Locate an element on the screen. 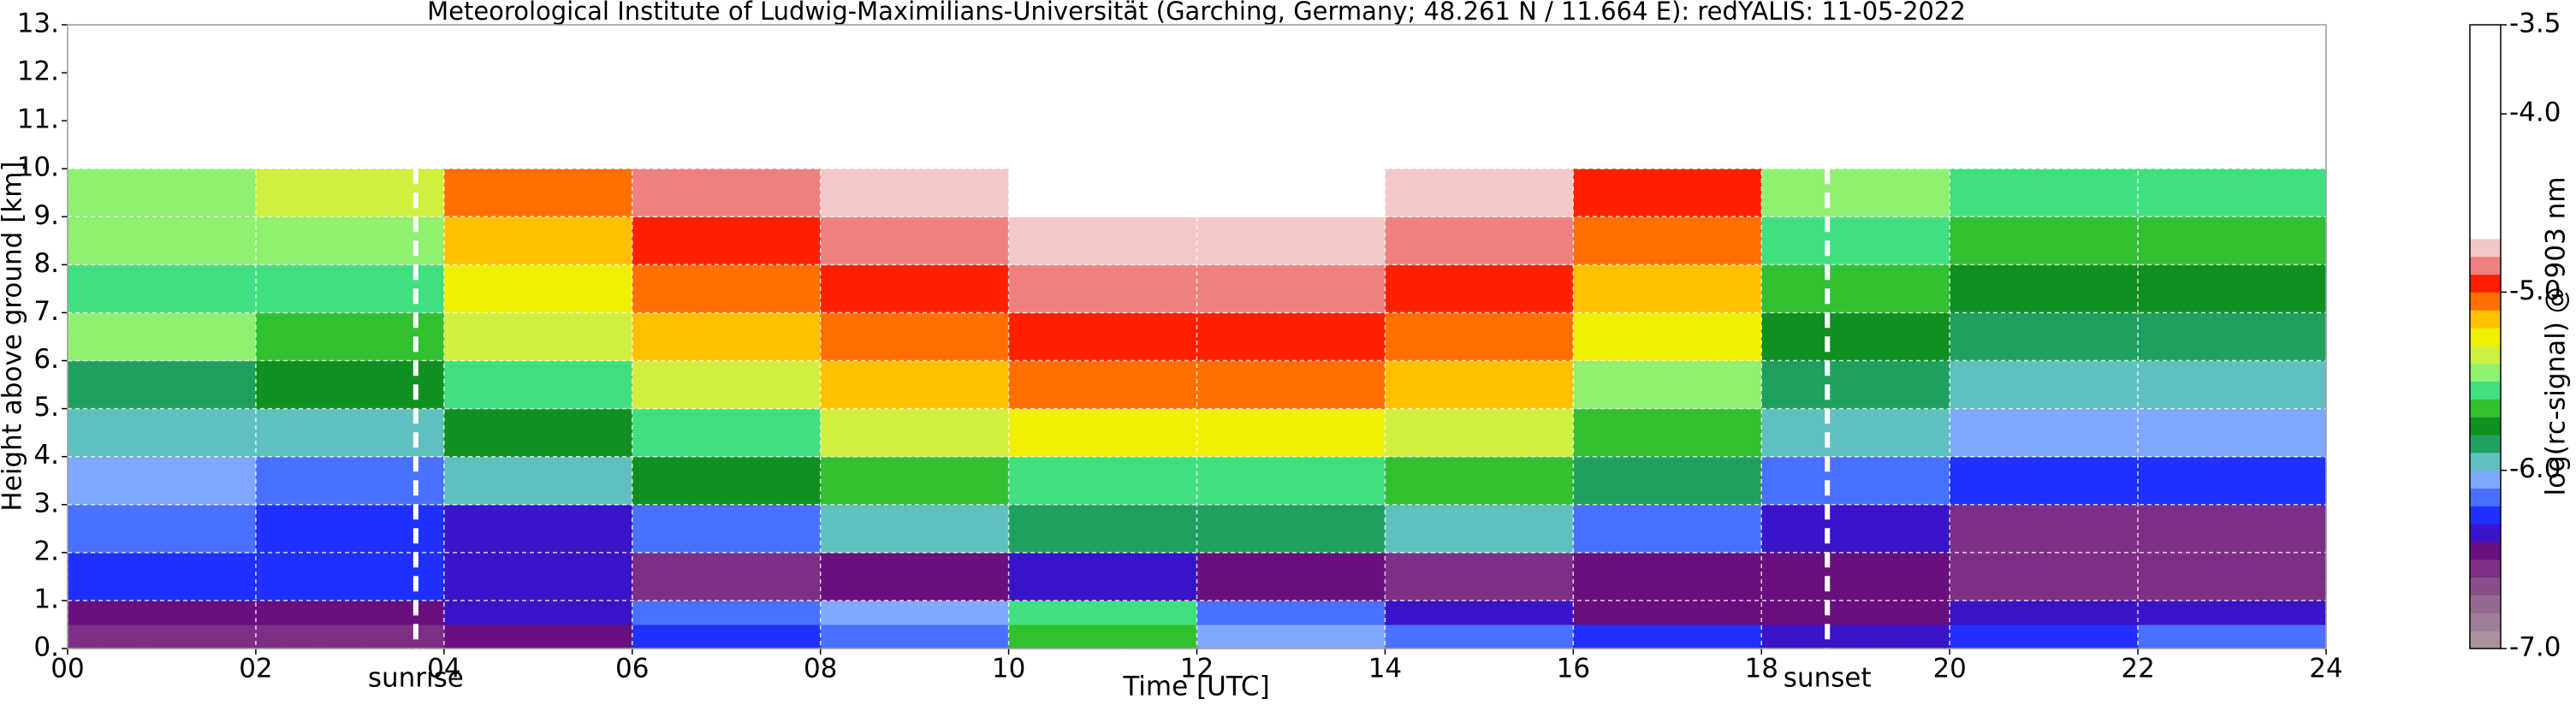  x-tick-label: 00 is located at coordinates (67, 669).